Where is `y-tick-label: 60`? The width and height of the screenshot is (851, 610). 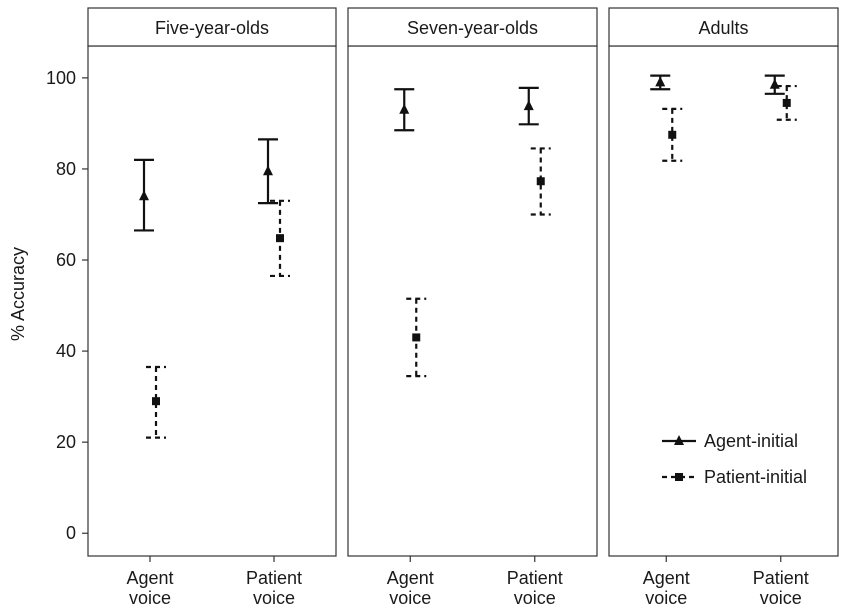
y-tick-label: 60 is located at coordinates (66, 260).